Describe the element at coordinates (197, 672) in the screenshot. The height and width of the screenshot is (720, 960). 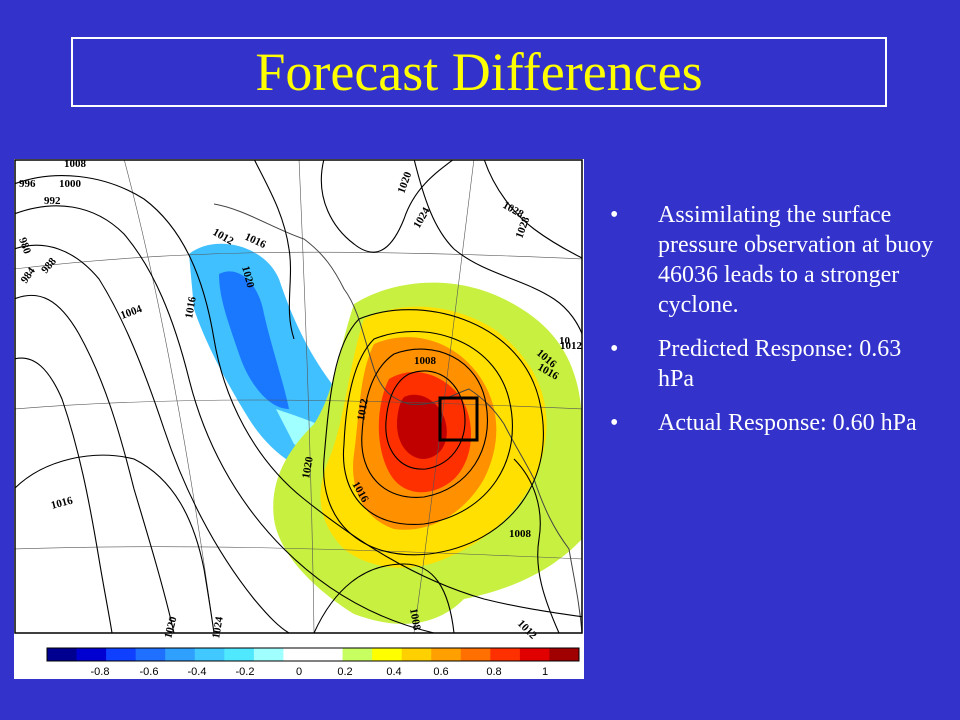
I see `colorbar-tick-label: -0.4` at that location.